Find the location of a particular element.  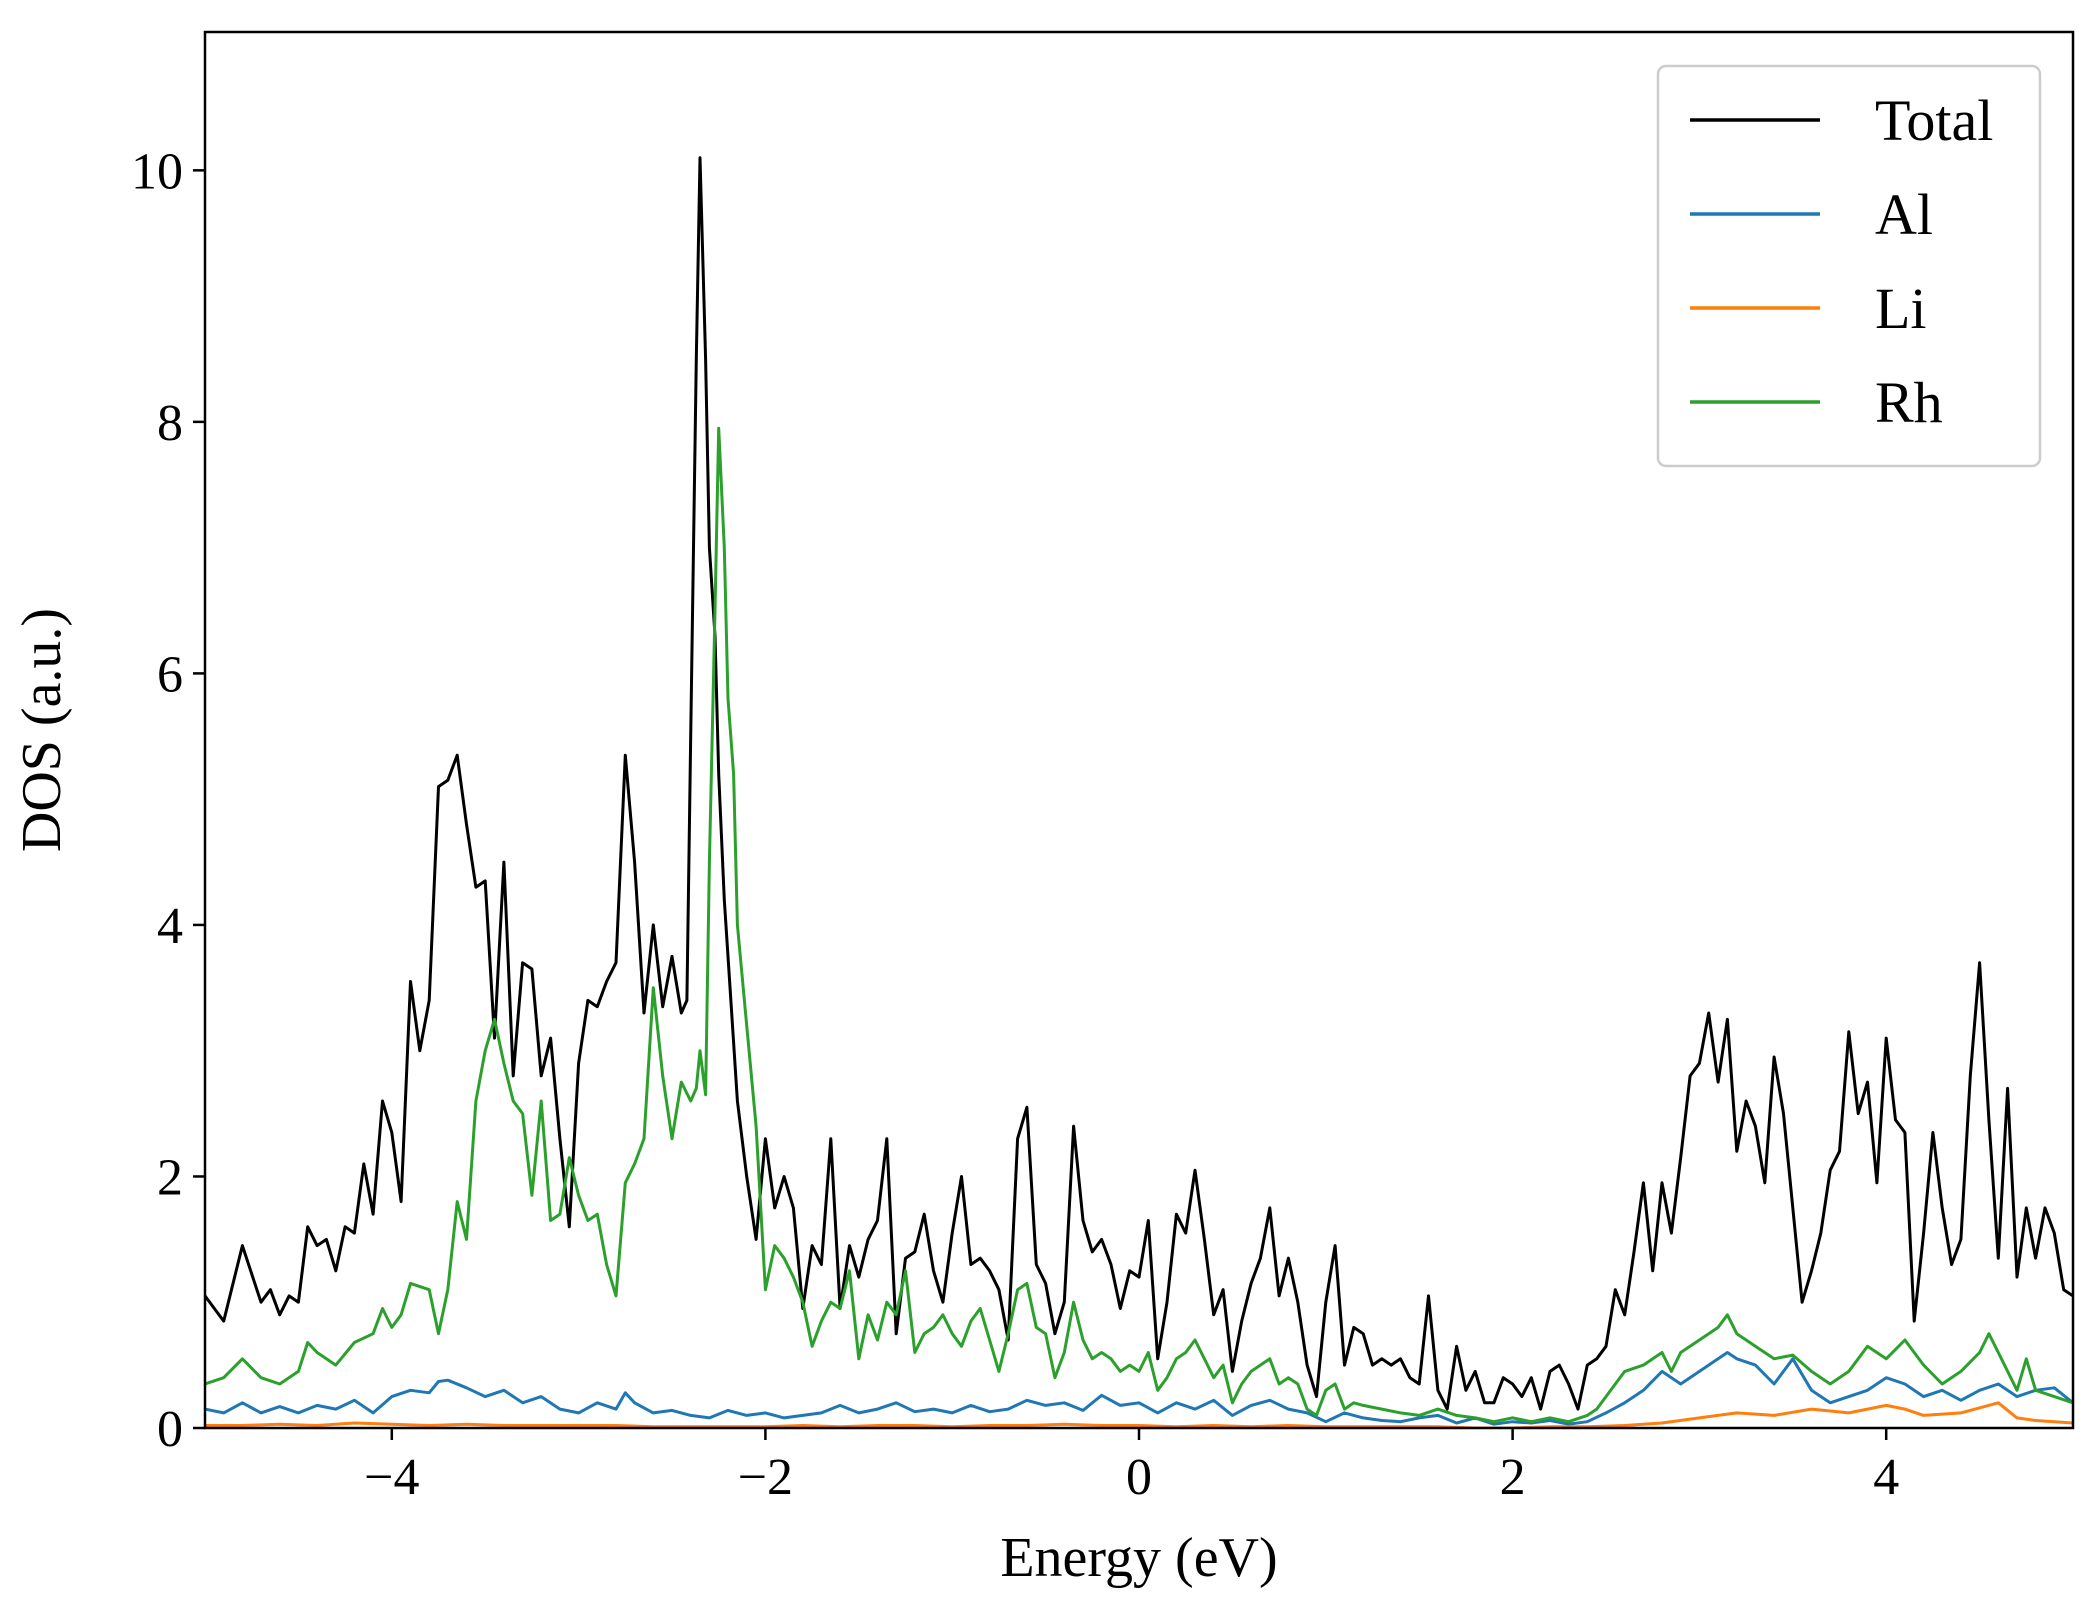

x-axis: −4 −2 0 2 4 is located at coordinates (1131, 1467).